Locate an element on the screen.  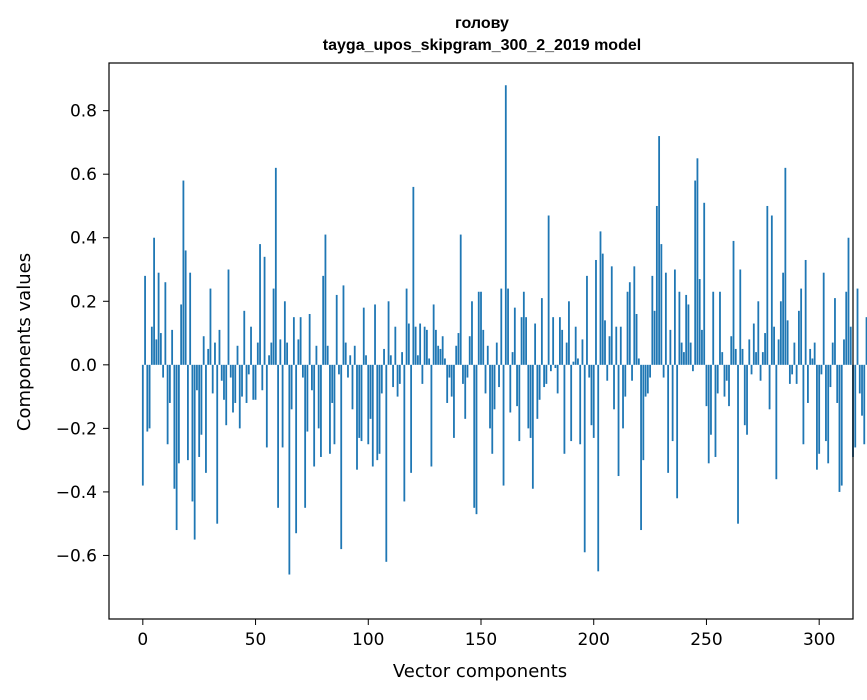
x-tick-label: 0 is located at coordinates (142, 640).